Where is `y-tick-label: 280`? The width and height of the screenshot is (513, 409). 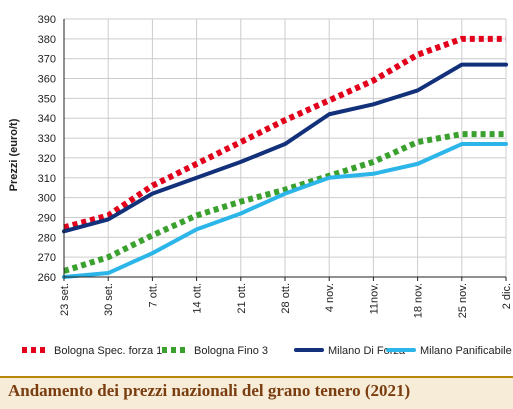 y-tick-label: 280 is located at coordinates (47, 238).